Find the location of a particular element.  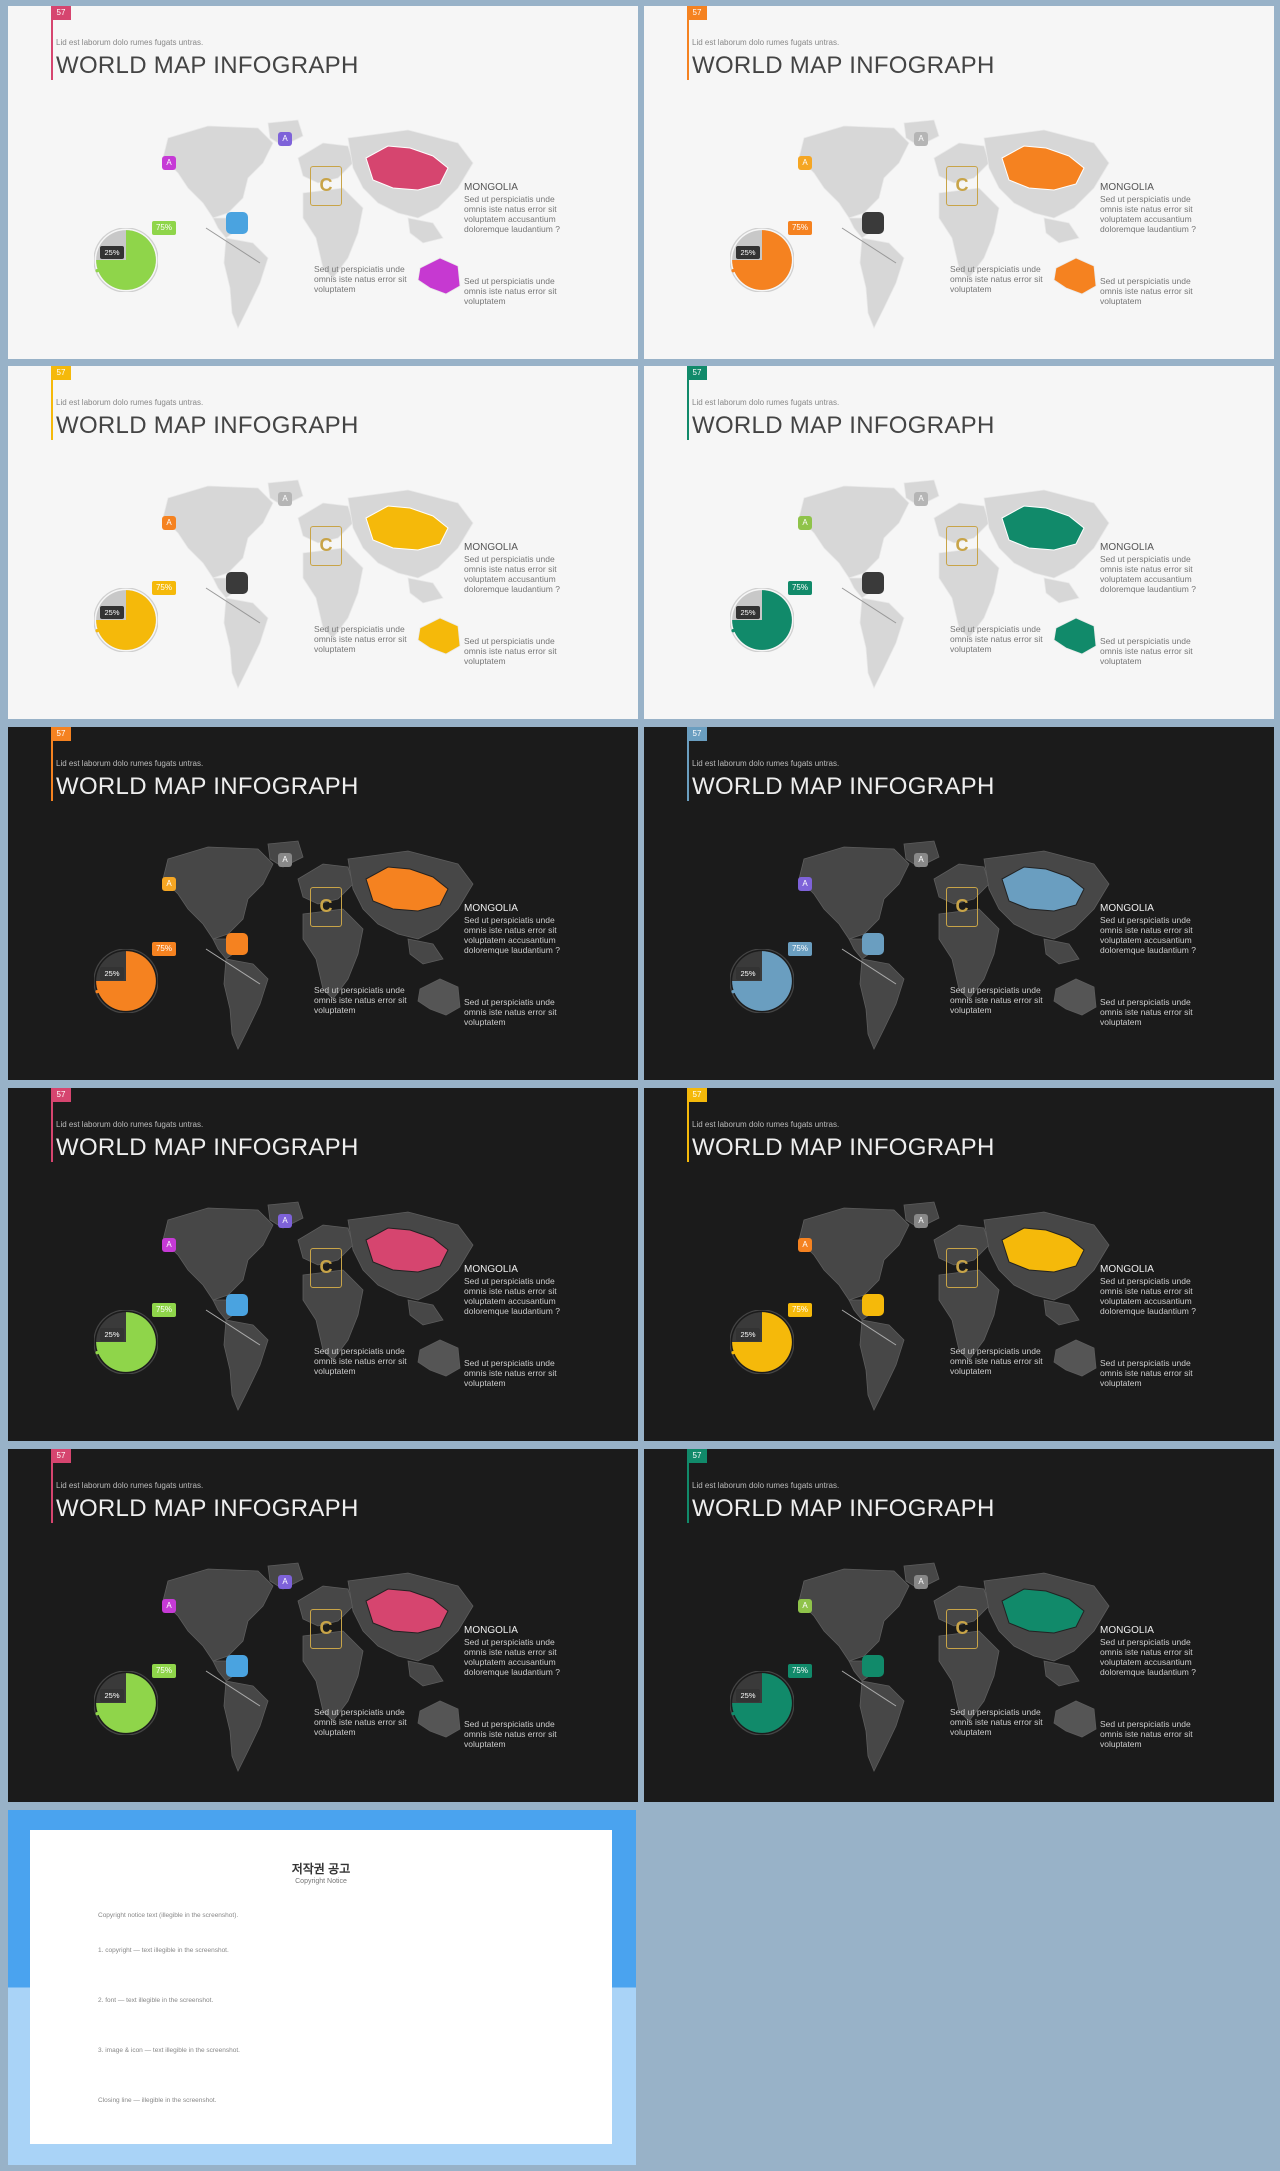

label-a-greenland: A is located at coordinates (921, 860).